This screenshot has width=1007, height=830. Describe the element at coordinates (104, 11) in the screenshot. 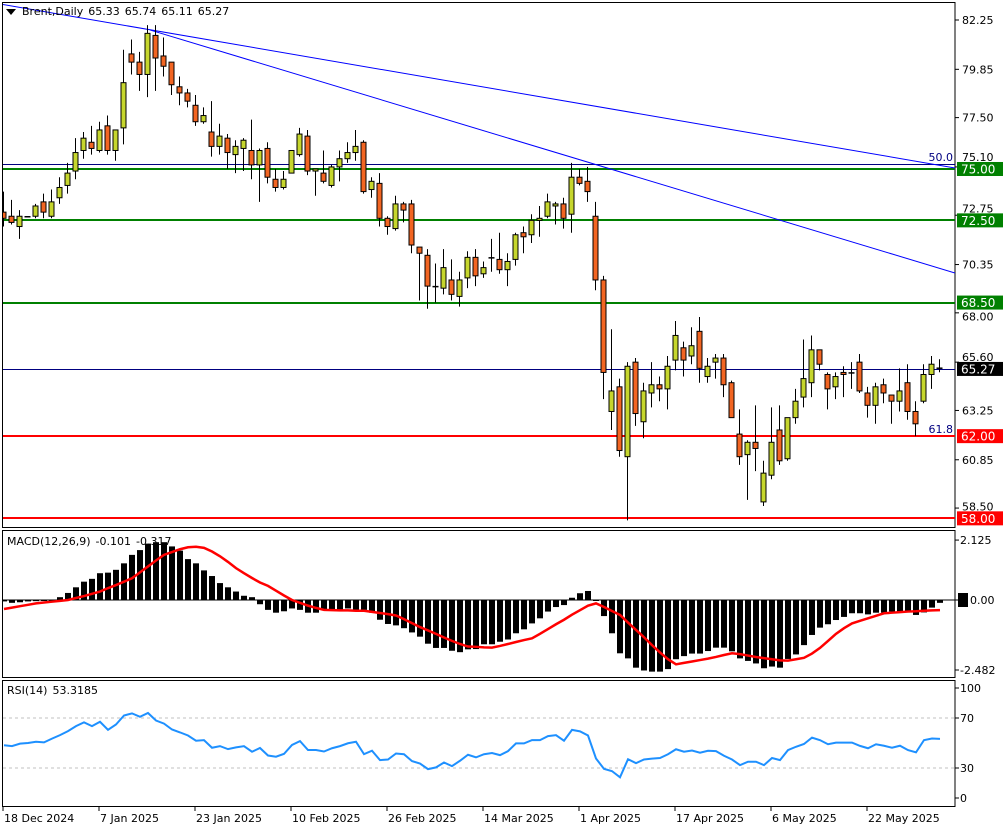

I see `open-value: 65.33` at that location.